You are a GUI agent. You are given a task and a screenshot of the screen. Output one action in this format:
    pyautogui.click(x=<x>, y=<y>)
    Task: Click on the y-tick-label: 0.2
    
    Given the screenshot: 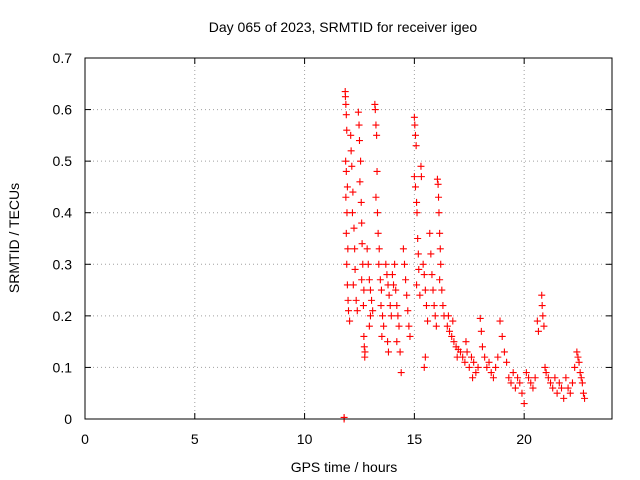 What is the action you would take?
    pyautogui.click(x=63, y=316)
    